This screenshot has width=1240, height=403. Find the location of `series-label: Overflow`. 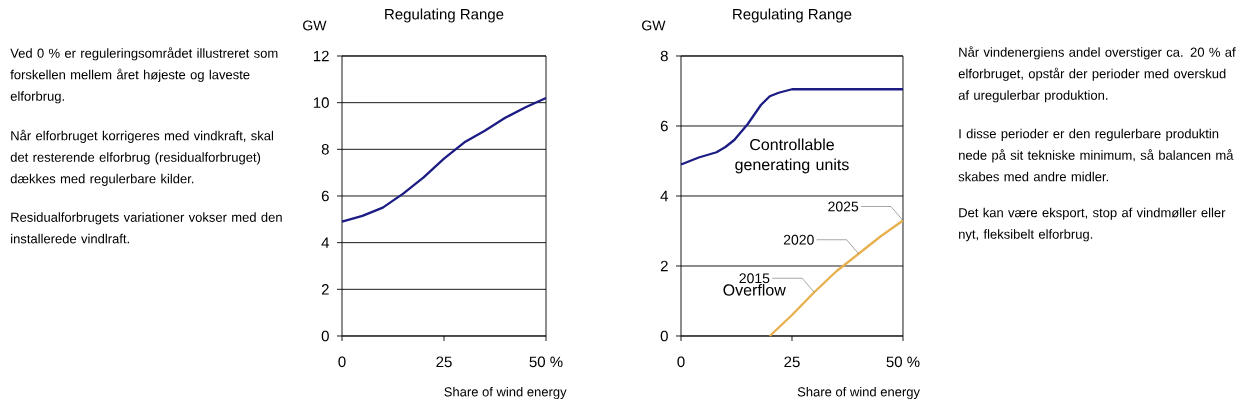

series-label: Overflow is located at coordinates (754, 289).